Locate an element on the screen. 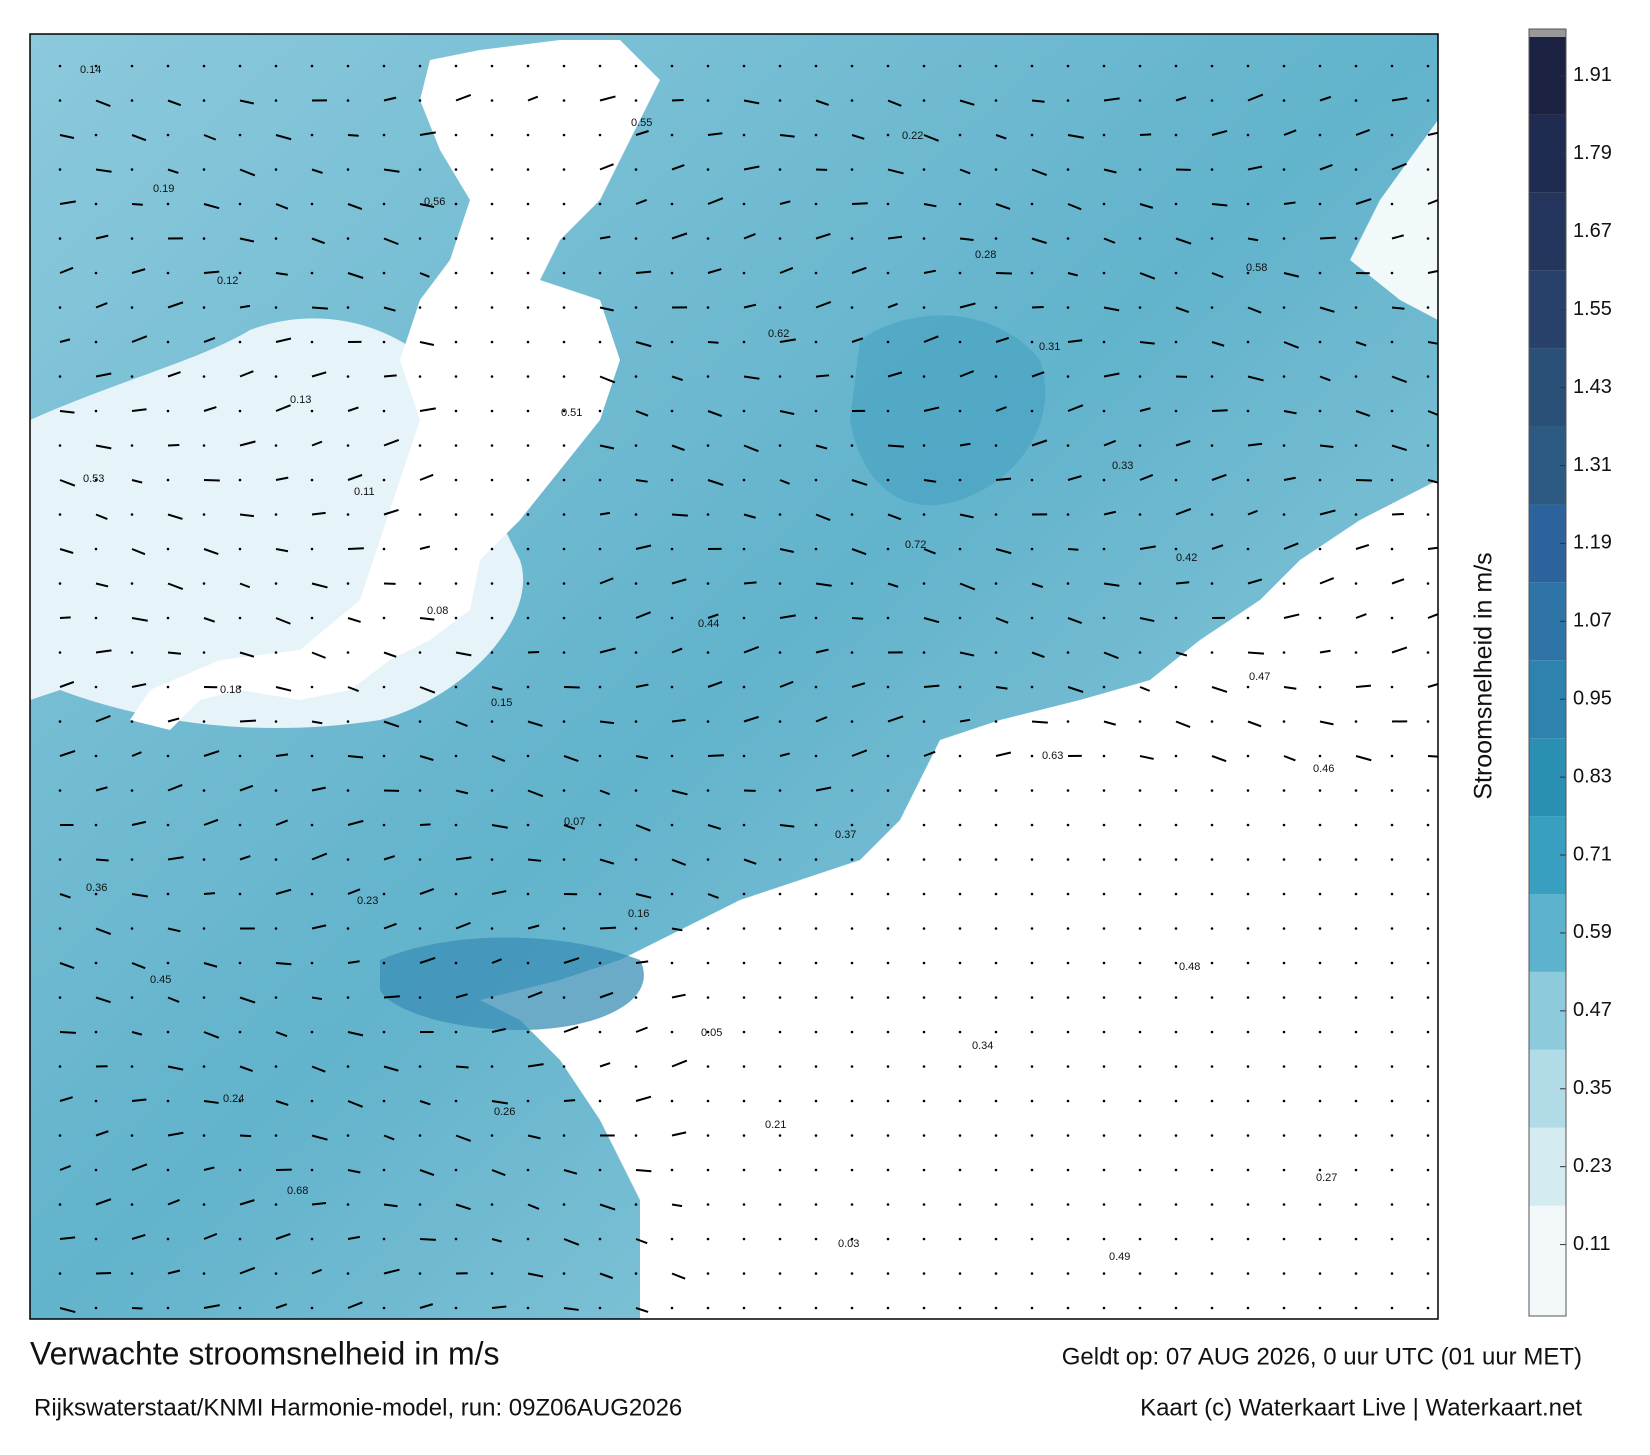 This screenshot has width=1650, height=1455. speed-label: 0.36 is located at coordinates (96, 888).